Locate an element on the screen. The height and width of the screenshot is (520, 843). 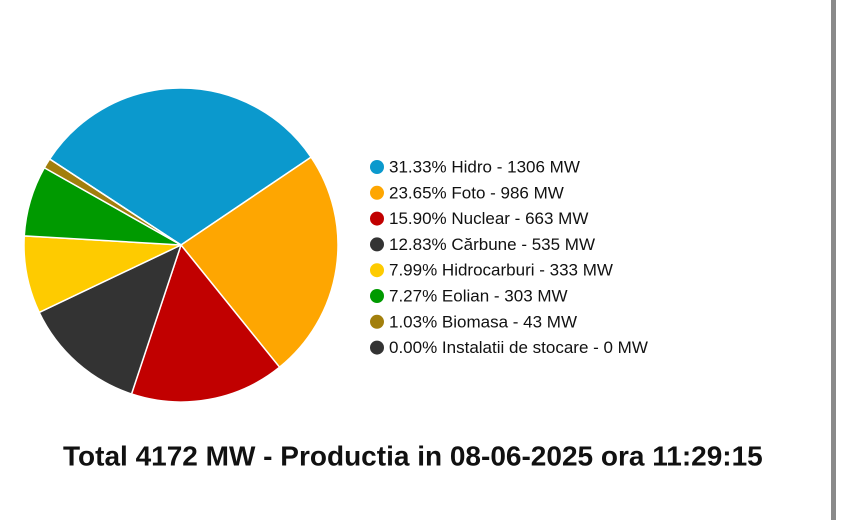
legend-label: 12.83% Cărbune - 535 MW is located at coordinates (492, 244).